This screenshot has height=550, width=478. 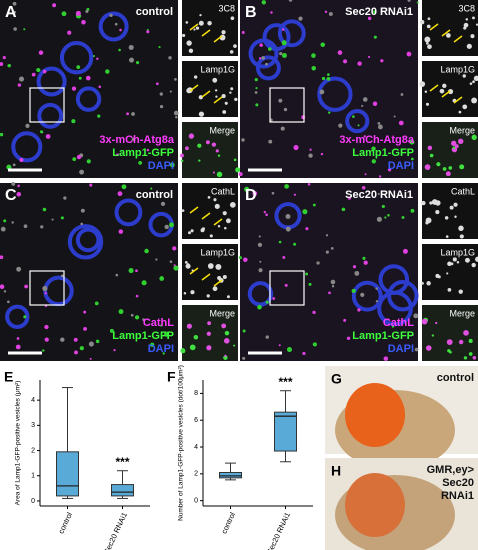 What do you see at coordinates (457, 69) in the screenshot?
I see `inset-label: Lamp1G` at bounding box center [457, 69].